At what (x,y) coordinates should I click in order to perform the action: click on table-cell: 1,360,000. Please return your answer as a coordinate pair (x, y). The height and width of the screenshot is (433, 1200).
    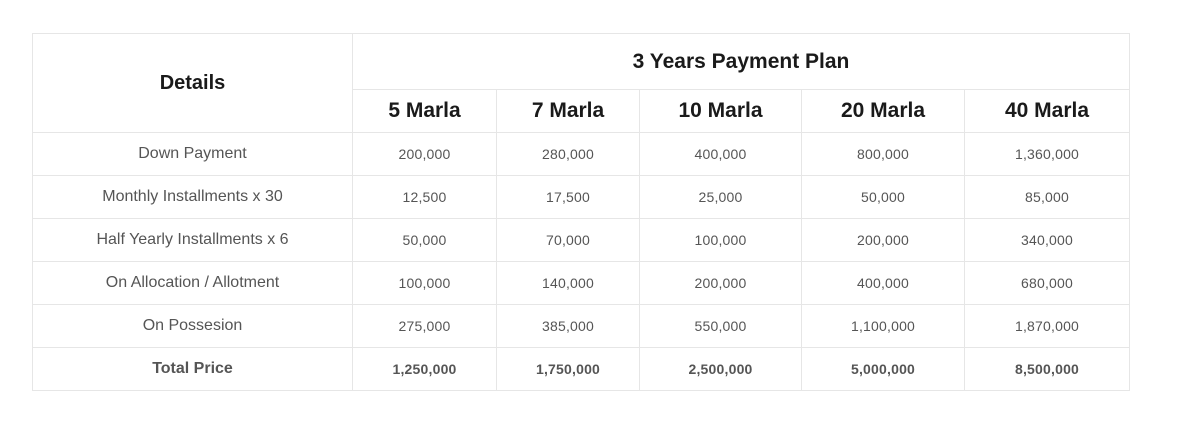
    Looking at the image, I should click on (1047, 154).